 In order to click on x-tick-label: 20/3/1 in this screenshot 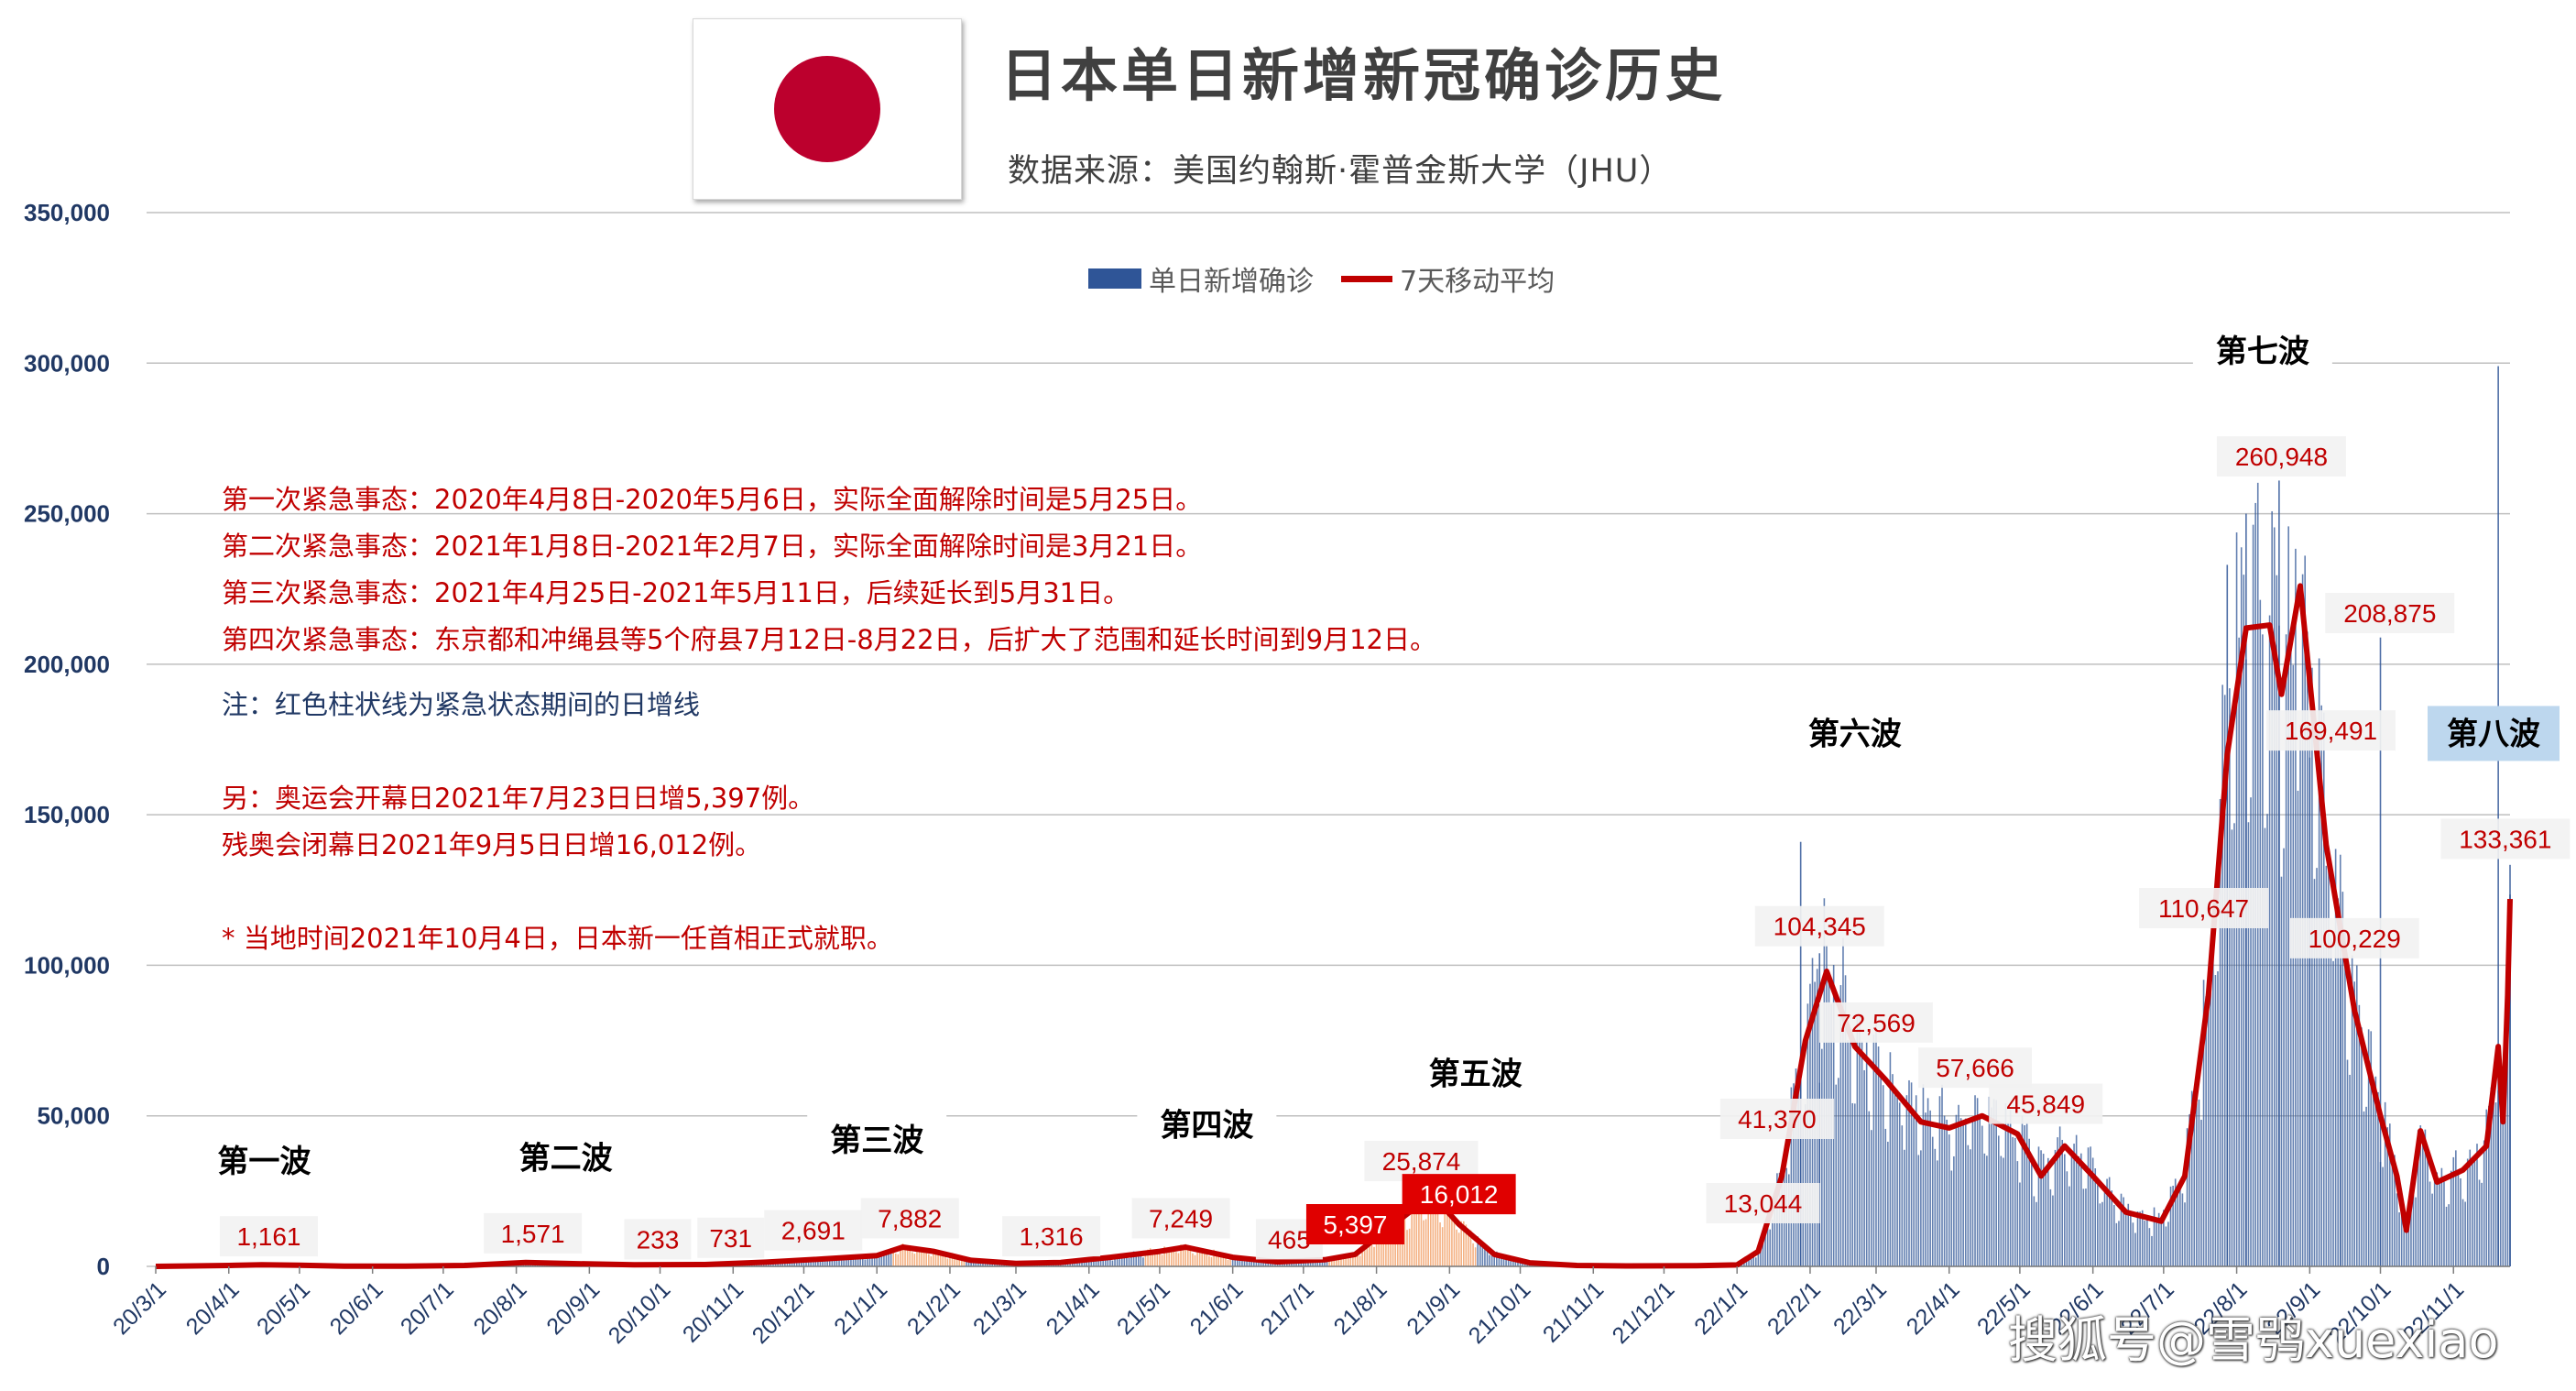, I will do `click(139, 1308)`.